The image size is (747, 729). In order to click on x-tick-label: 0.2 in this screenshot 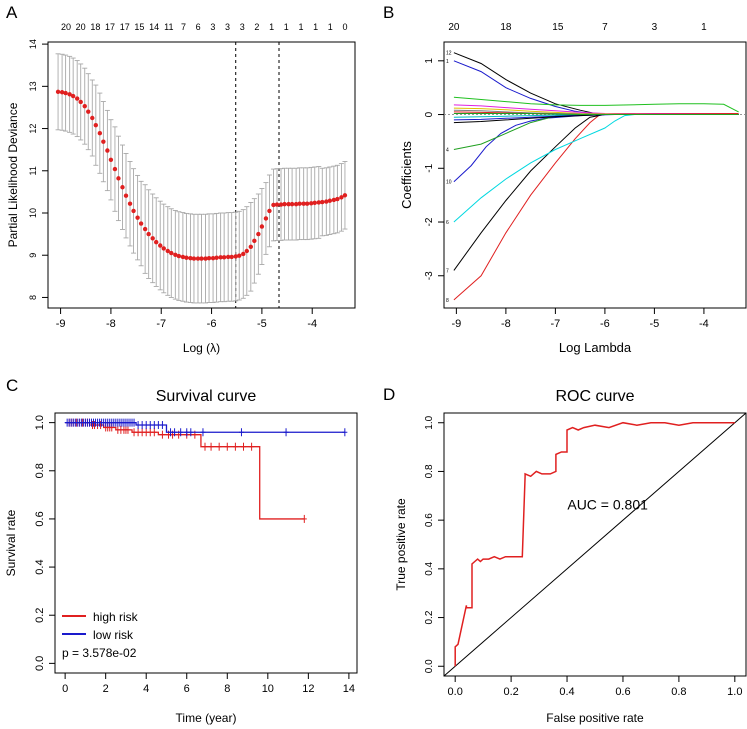, I will do `click(510, 692)`.